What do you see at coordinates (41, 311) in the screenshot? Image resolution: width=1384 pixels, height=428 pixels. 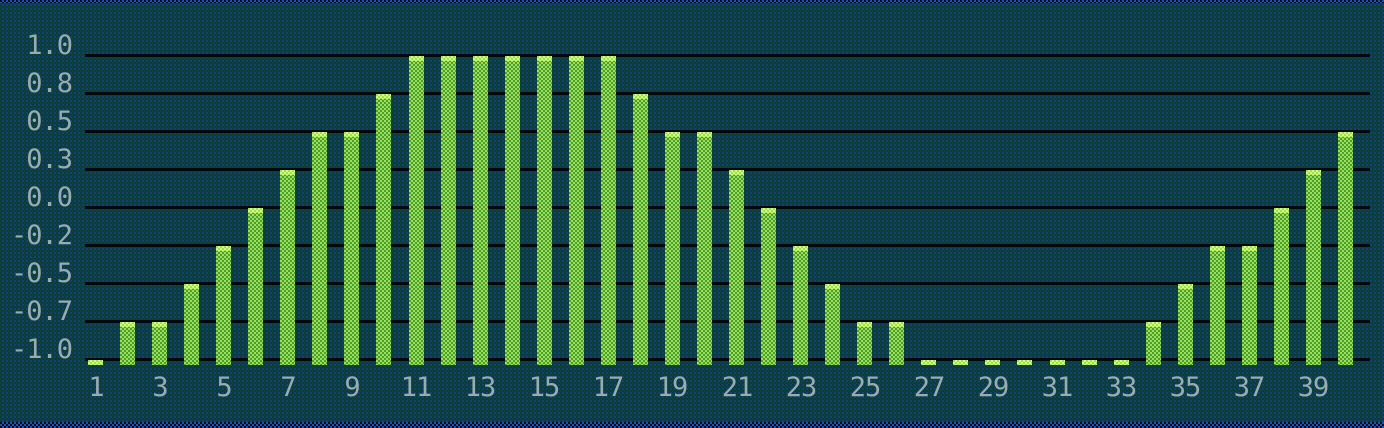 I see `y-tick-label: -0.7` at bounding box center [41, 311].